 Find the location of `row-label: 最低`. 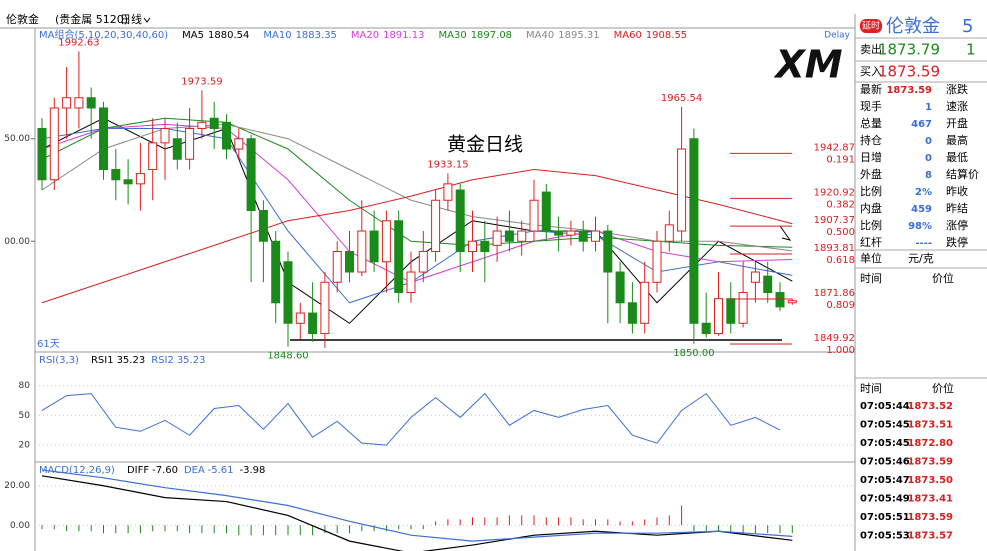

row-label: 最低 is located at coordinates (957, 157).